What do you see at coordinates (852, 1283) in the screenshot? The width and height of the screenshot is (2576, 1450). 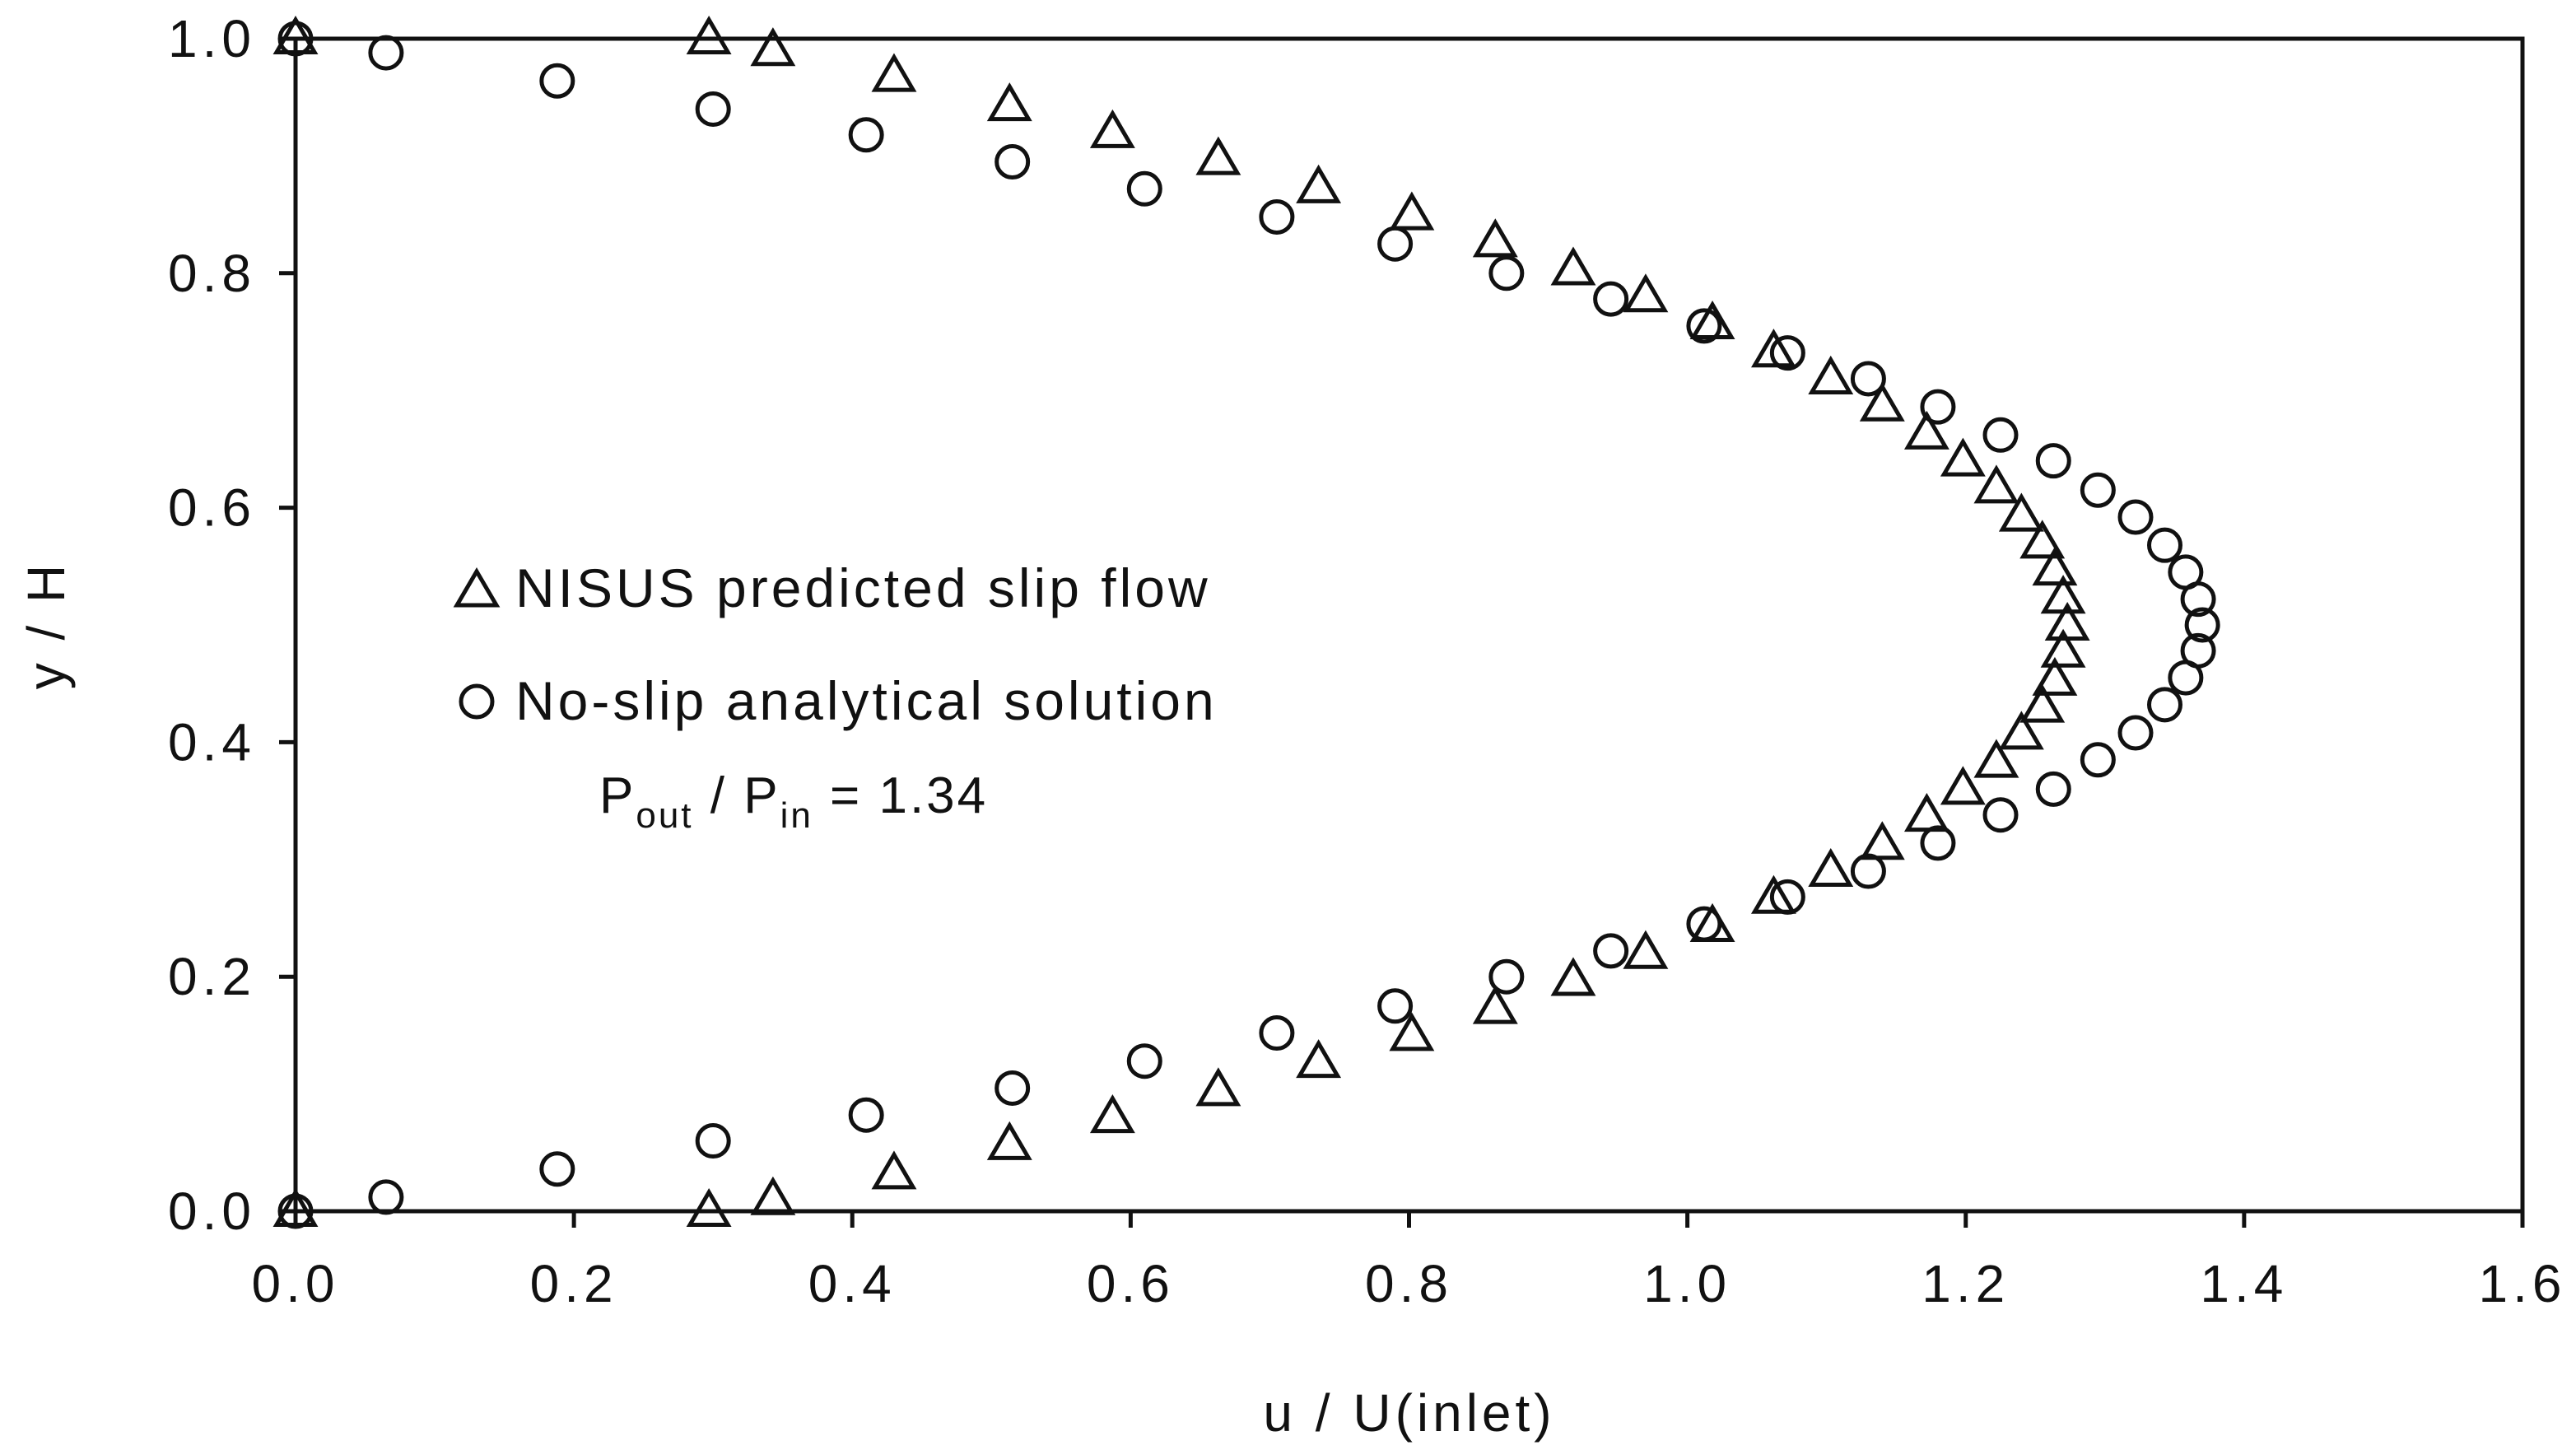 I see `x-tick-label: 0.4` at bounding box center [852, 1283].